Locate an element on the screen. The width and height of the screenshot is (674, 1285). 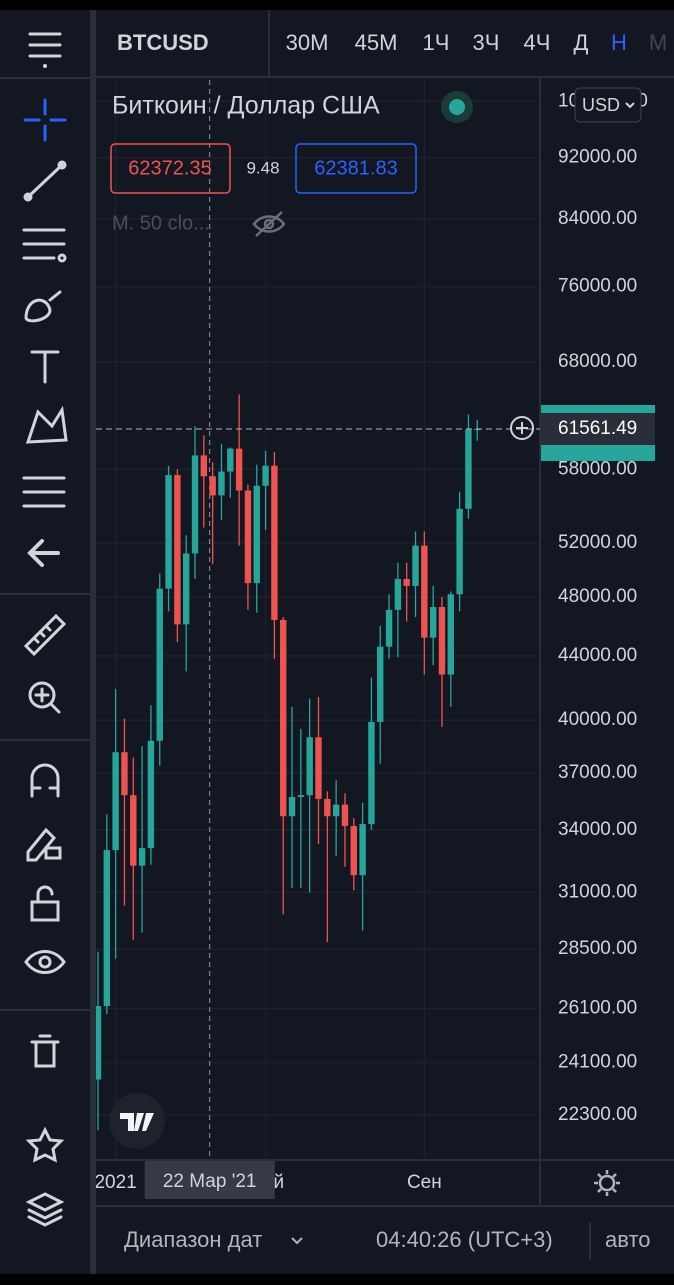
y-tick-label: 52000.00 is located at coordinates (597, 542).